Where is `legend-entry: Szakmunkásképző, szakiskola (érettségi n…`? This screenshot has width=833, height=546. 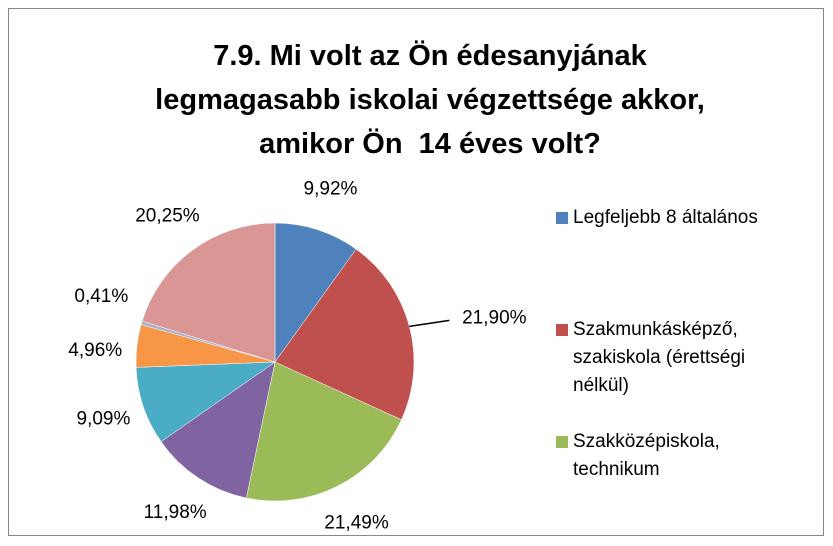
legend-entry: Szakmunkásképző, szakiskola (érettségi n… is located at coordinates (676, 358).